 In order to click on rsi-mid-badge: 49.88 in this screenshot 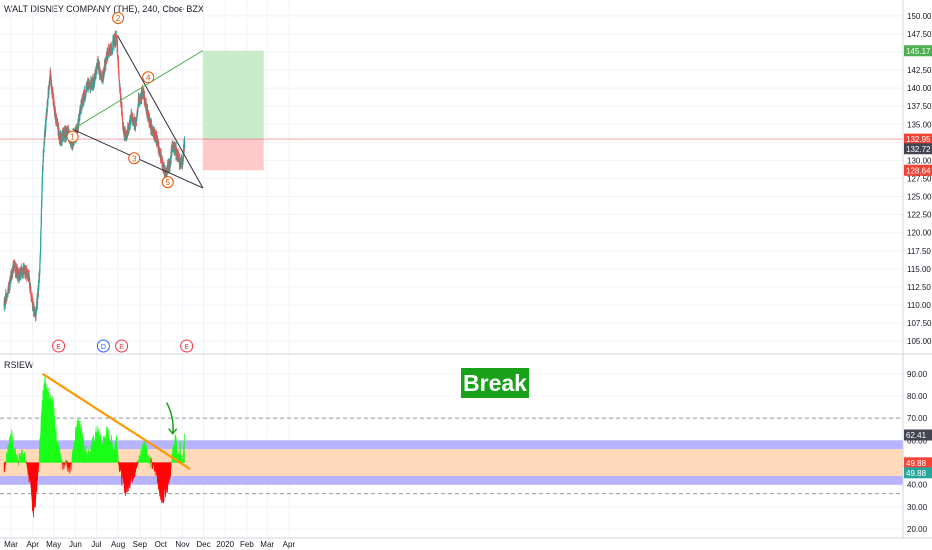, I will do `click(916, 463)`.